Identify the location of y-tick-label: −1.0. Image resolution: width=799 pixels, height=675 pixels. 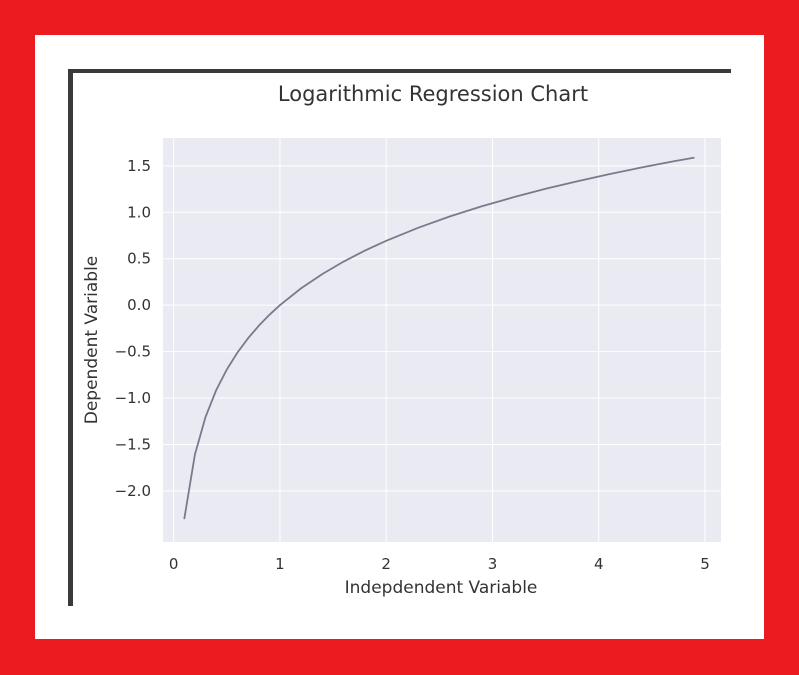
(133, 398).